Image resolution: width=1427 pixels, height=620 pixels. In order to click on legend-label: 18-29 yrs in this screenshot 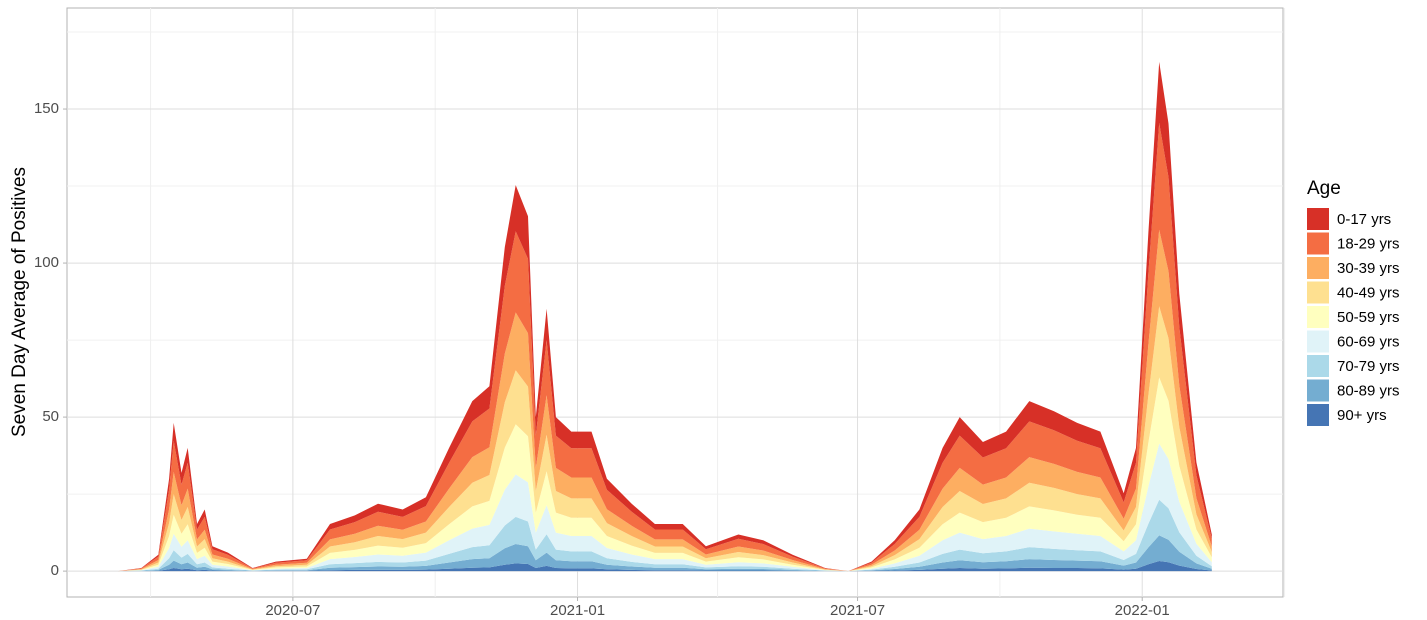, I will do `click(1368, 243)`.